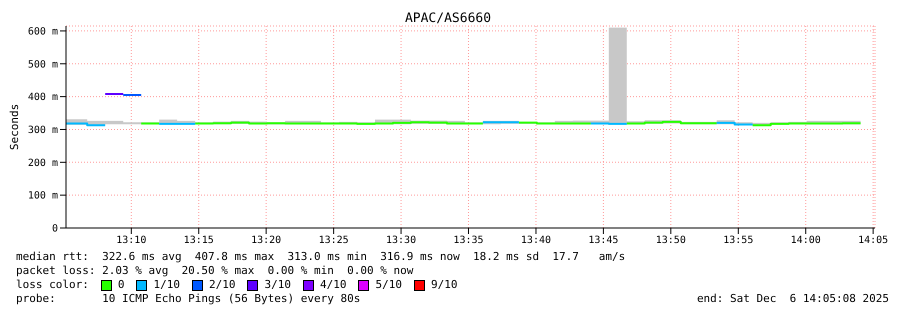 This screenshot has width=897, height=310. Describe the element at coordinates (468, 240) in the screenshot. I see `x-tick-label: 13:35` at that location.